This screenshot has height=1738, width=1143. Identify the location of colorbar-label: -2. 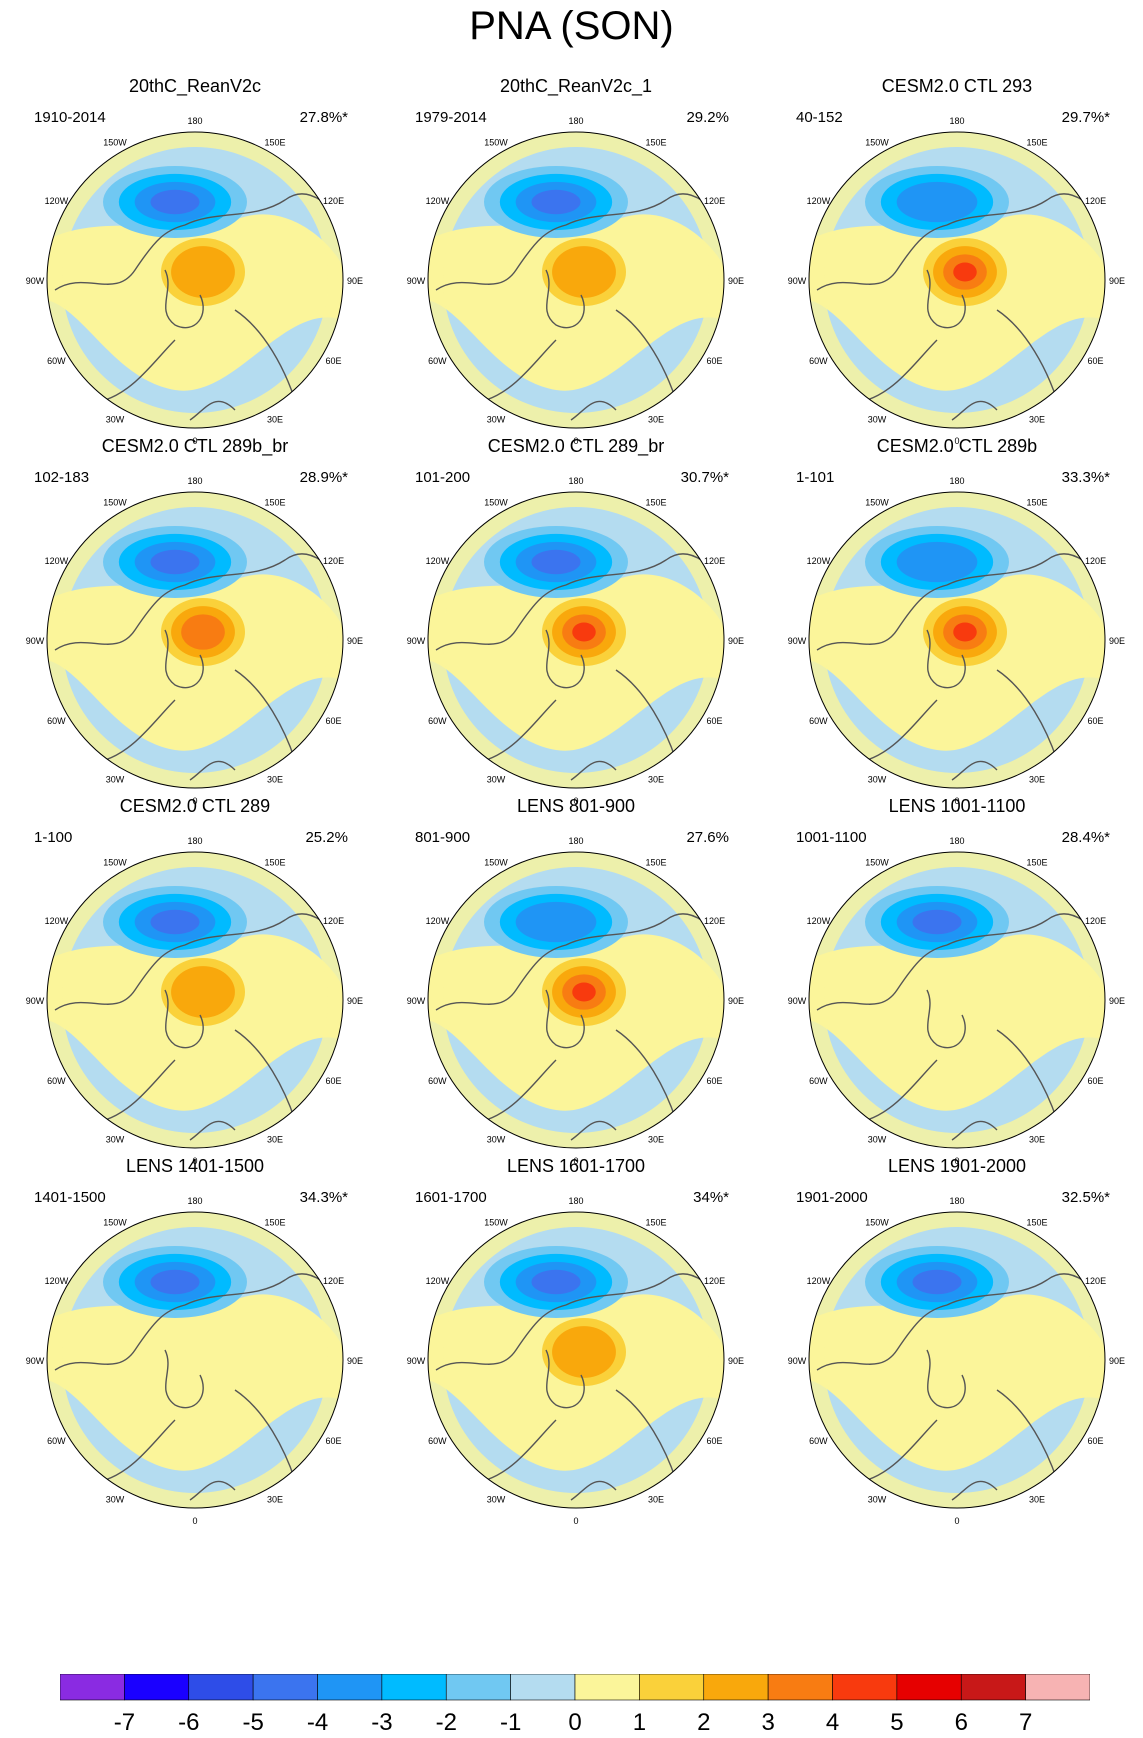
(446, 1722).